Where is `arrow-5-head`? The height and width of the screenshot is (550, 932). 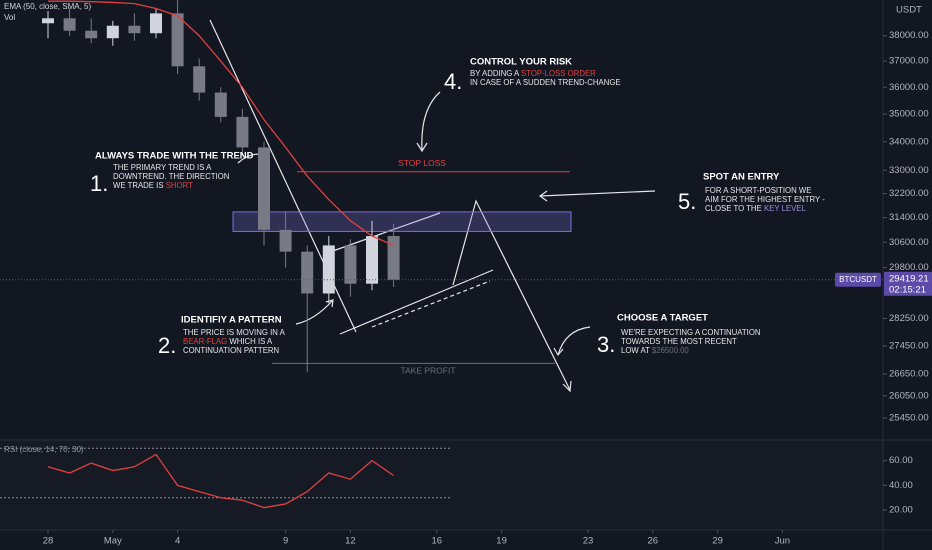
arrow-5-head is located at coordinates (543, 196).